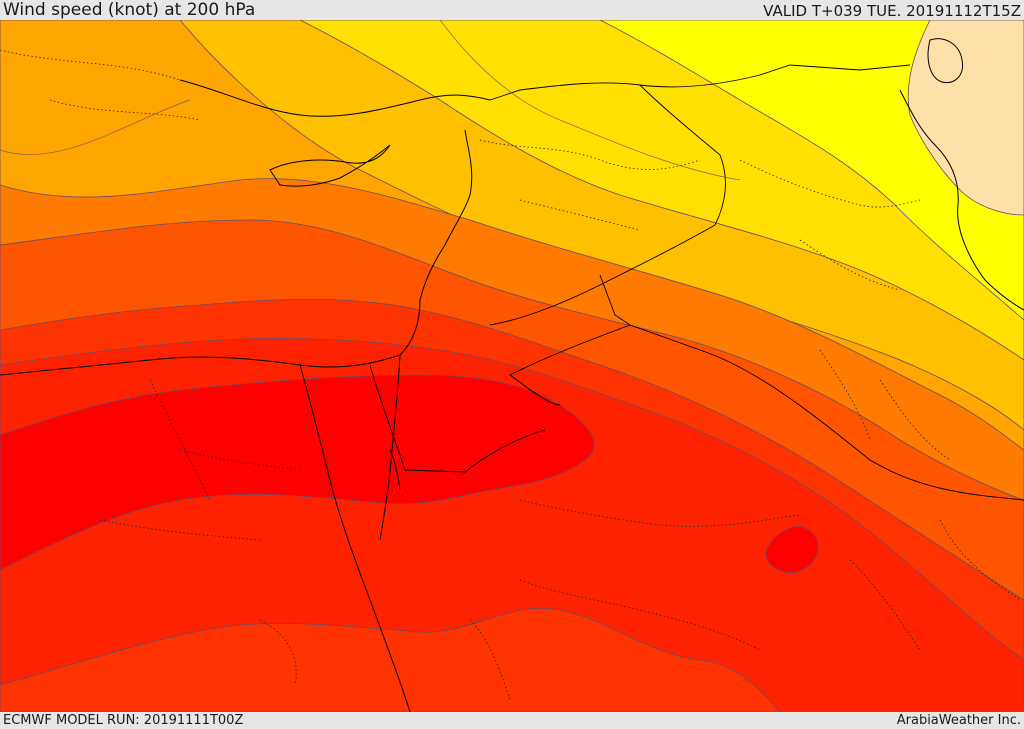 The height and width of the screenshot is (729, 1024). I want to click on valid-time-label: VALID T+039 TUE. 20191112T15Z, so click(892, 11).